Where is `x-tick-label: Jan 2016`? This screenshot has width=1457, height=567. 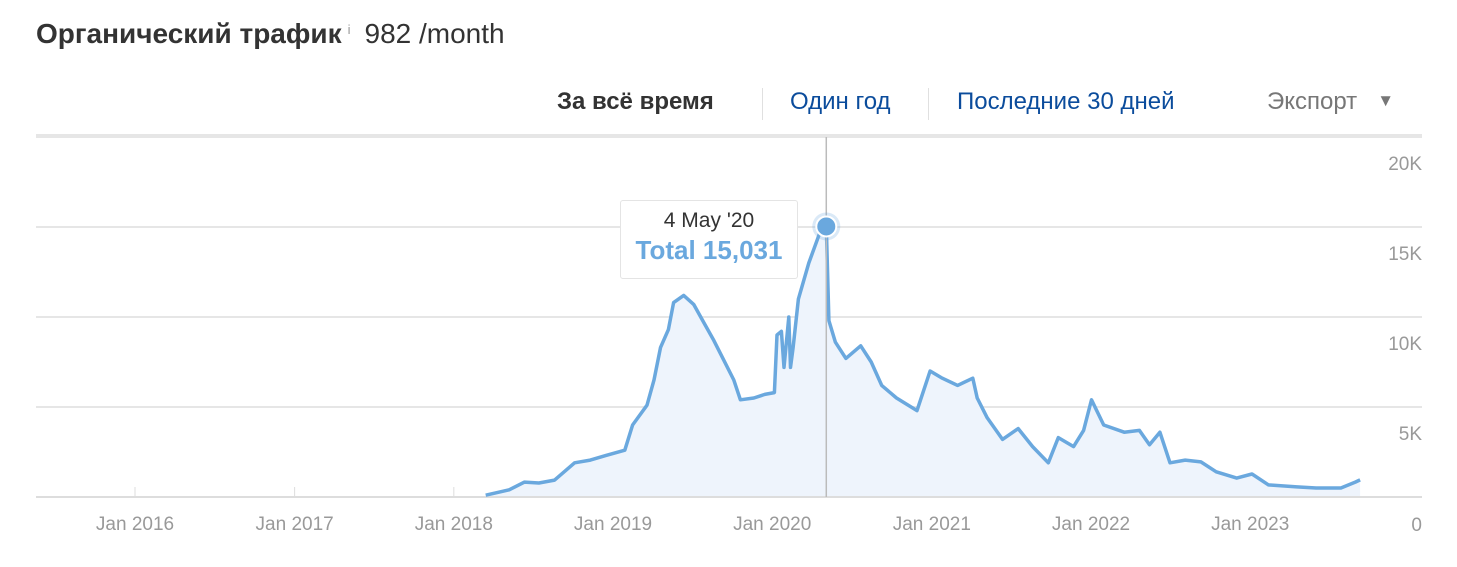 x-tick-label: Jan 2016 is located at coordinates (135, 524).